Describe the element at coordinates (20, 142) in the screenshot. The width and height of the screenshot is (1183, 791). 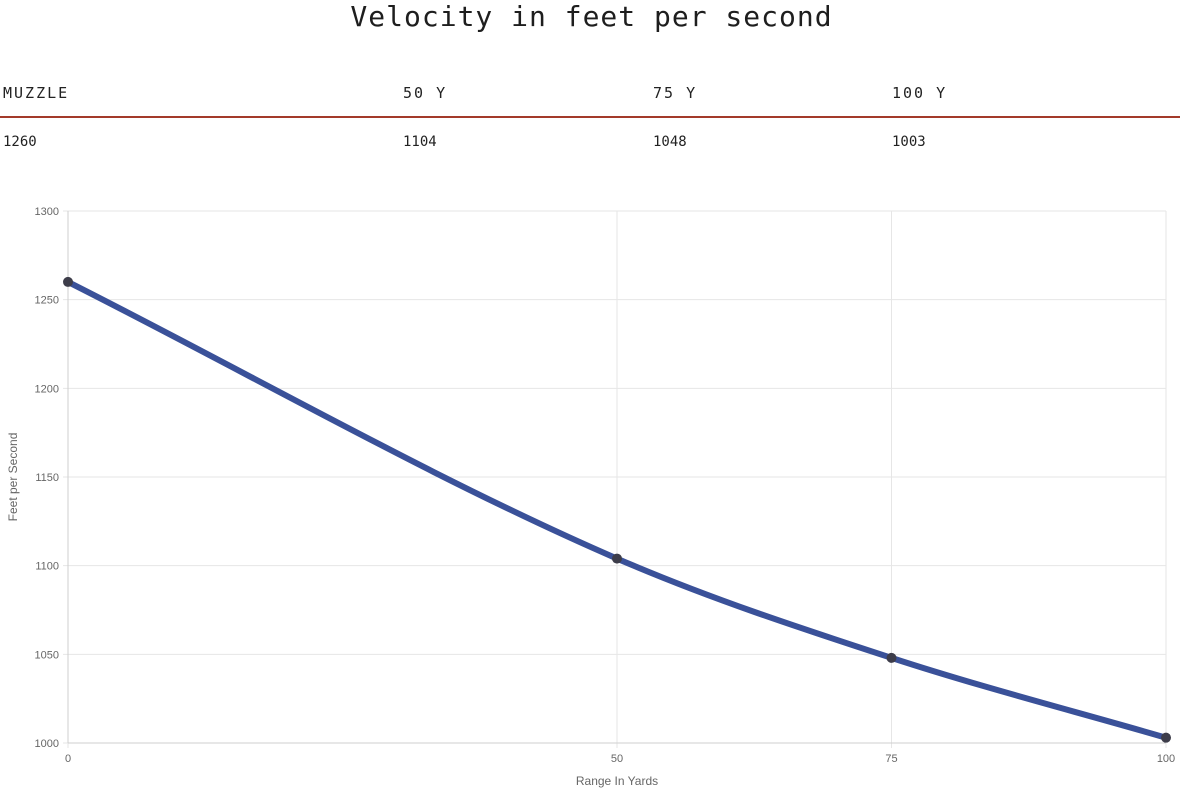
I see `value-muzzle: 1260` at that location.